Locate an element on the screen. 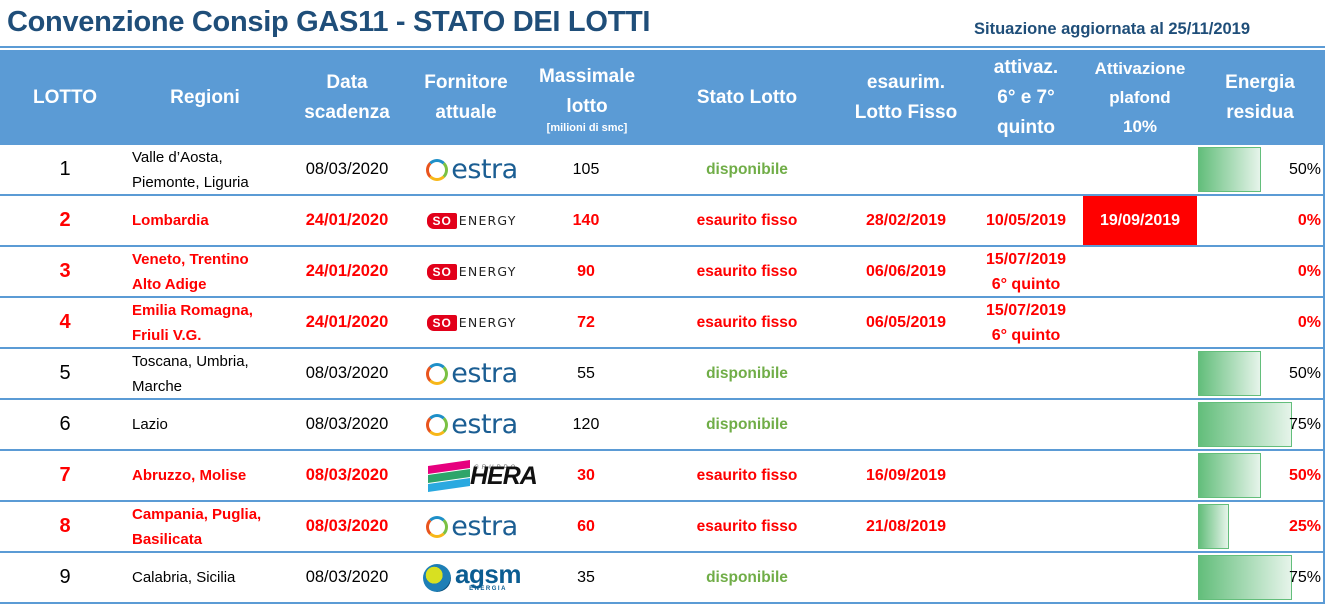 Image resolution: width=1325 pixels, height=604 pixels. activation-note: 6° quinto is located at coordinates (1026, 335).